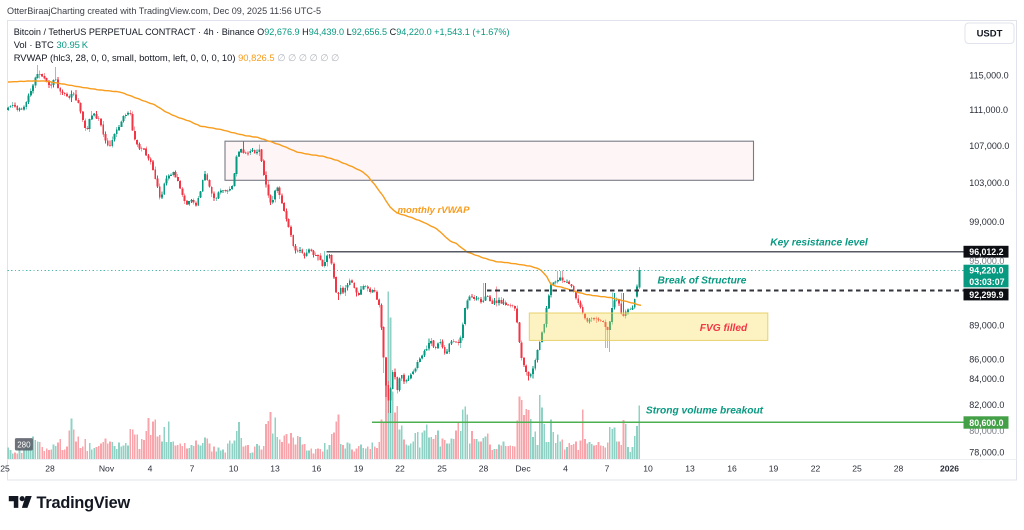  I want to click on svg-text: monthly rVWAP, so click(434, 210).